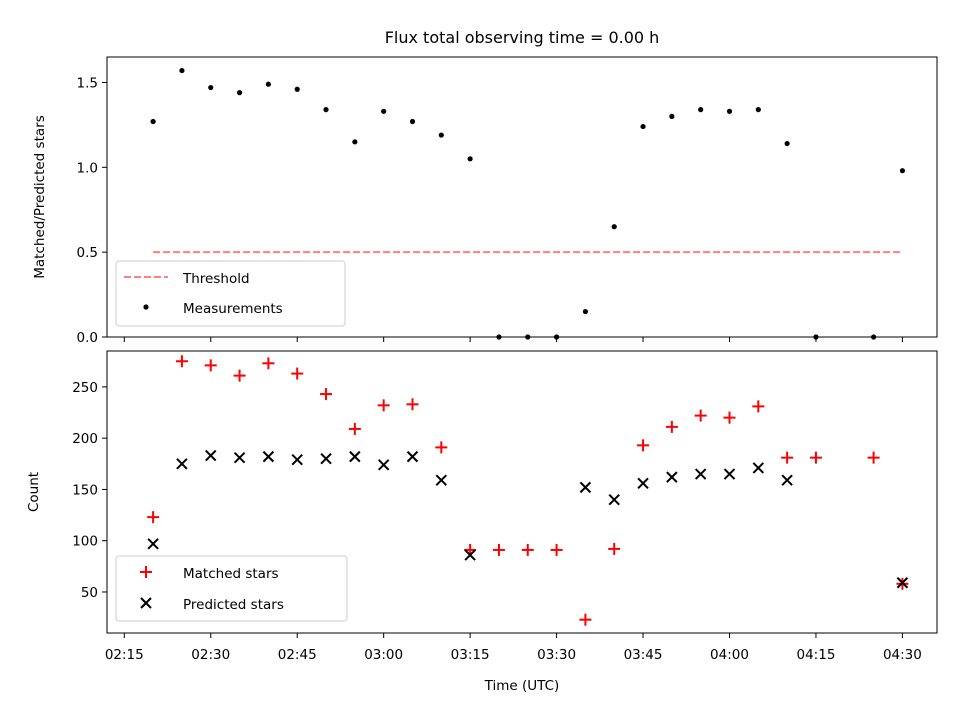  I want to click on top-legend: Threshold Measurements, so click(230, 293).